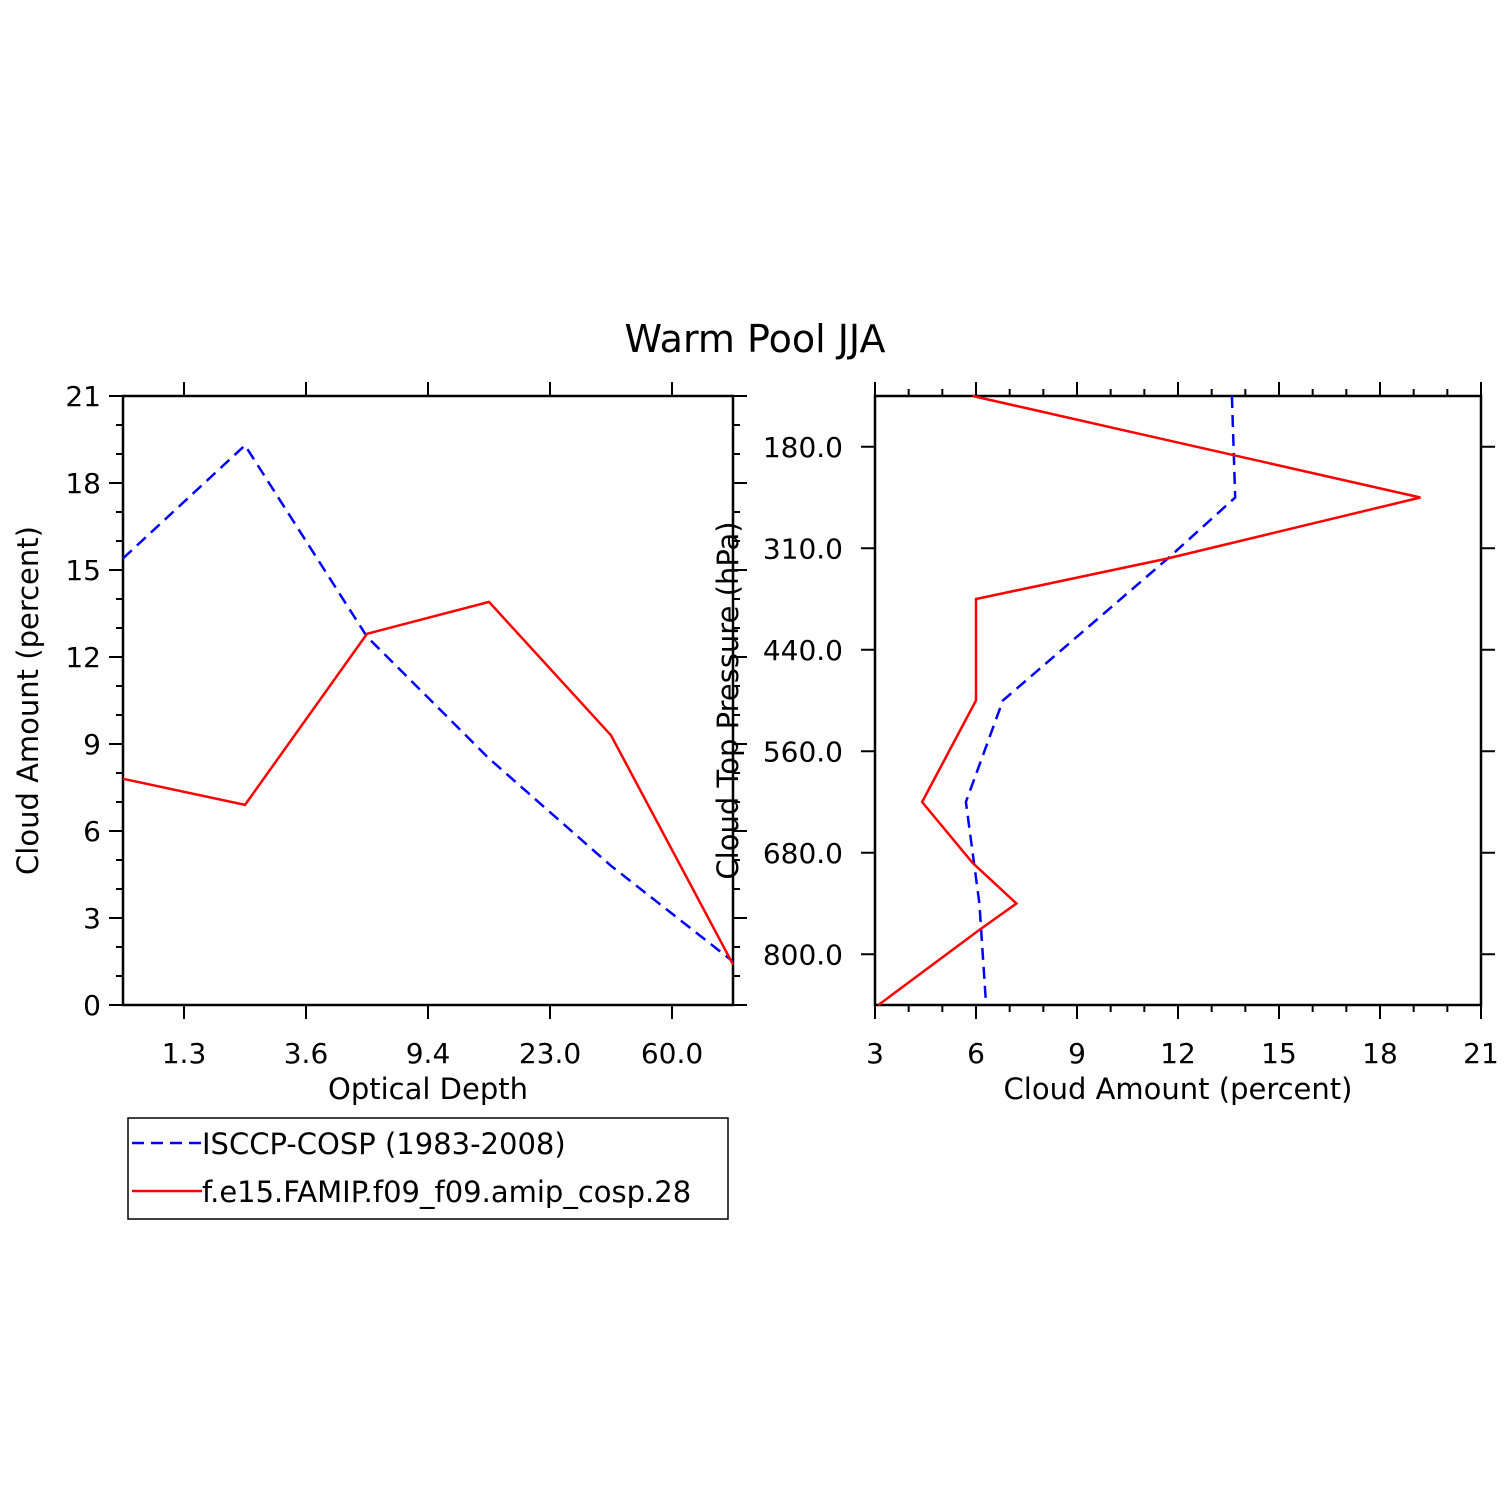 The height and width of the screenshot is (1510, 1510). Describe the element at coordinates (1481, 1053) in the screenshot. I see `x-tick-label: 21` at that location.